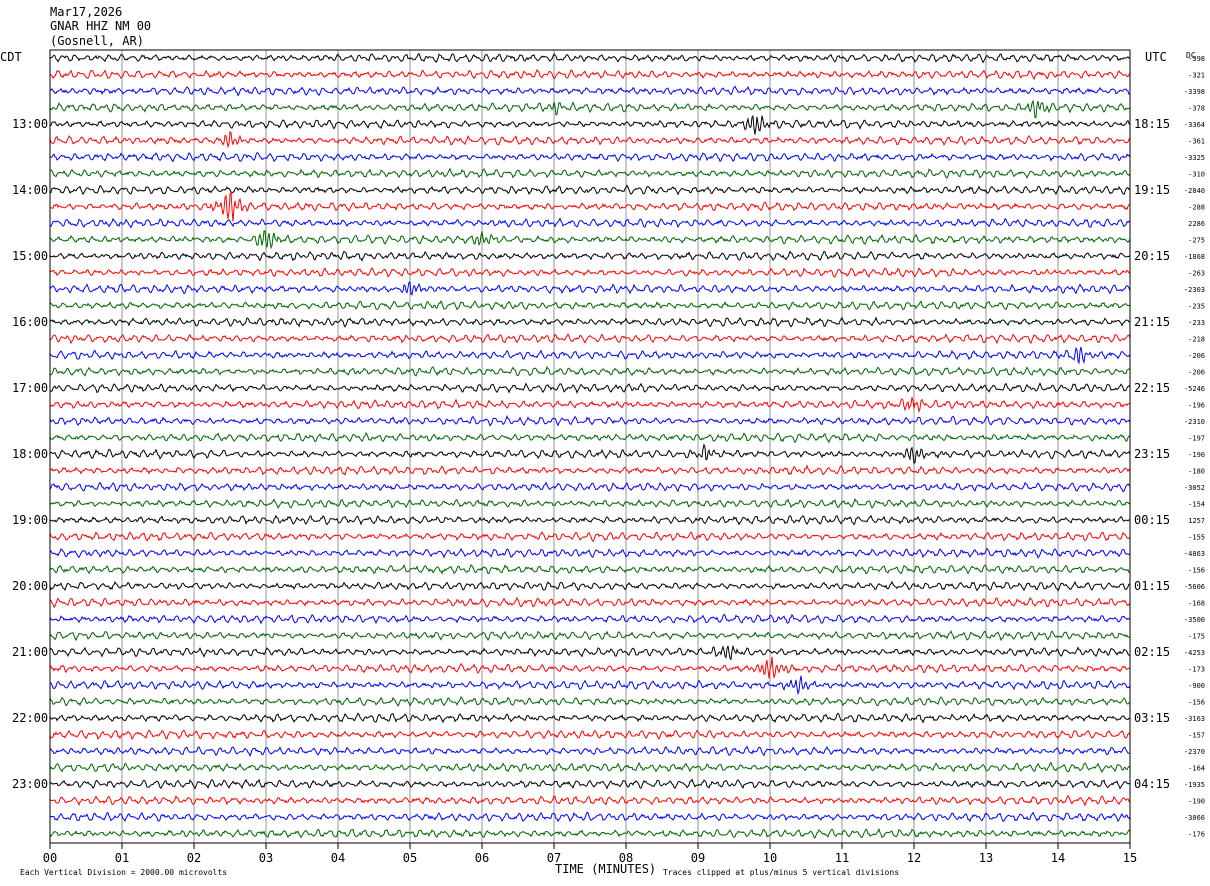 The width and height of the screenshot is (1210, 886). What do you see at coordinates (1196, 439) in the screenshot?
I see `dc-offset-label: -197` at bounding box center [1196, 439].